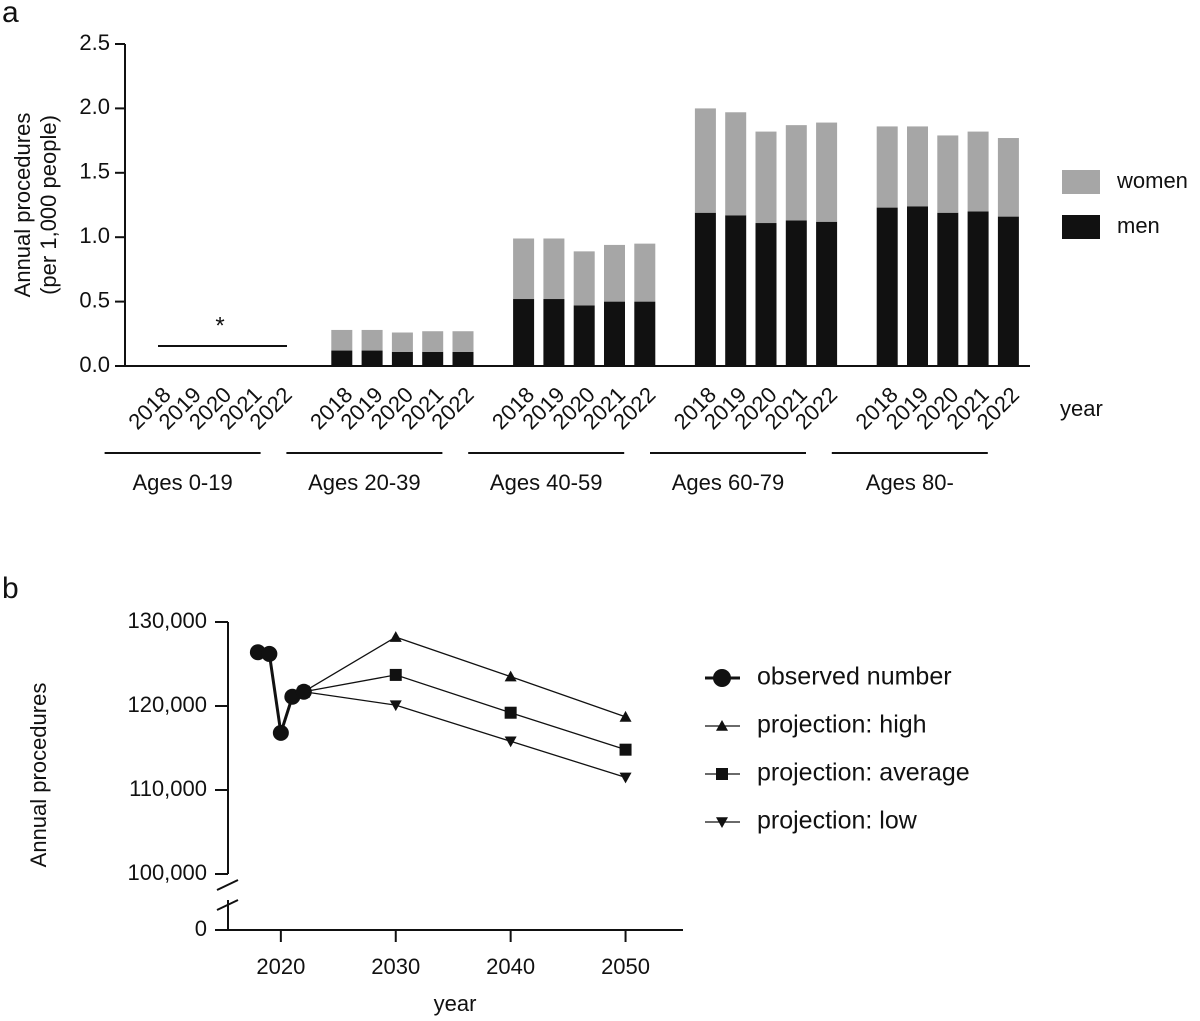  Describe the element at coordinates (38, 775) in the screenshot. I see `y-axis-title: Annual procedures` at that location.